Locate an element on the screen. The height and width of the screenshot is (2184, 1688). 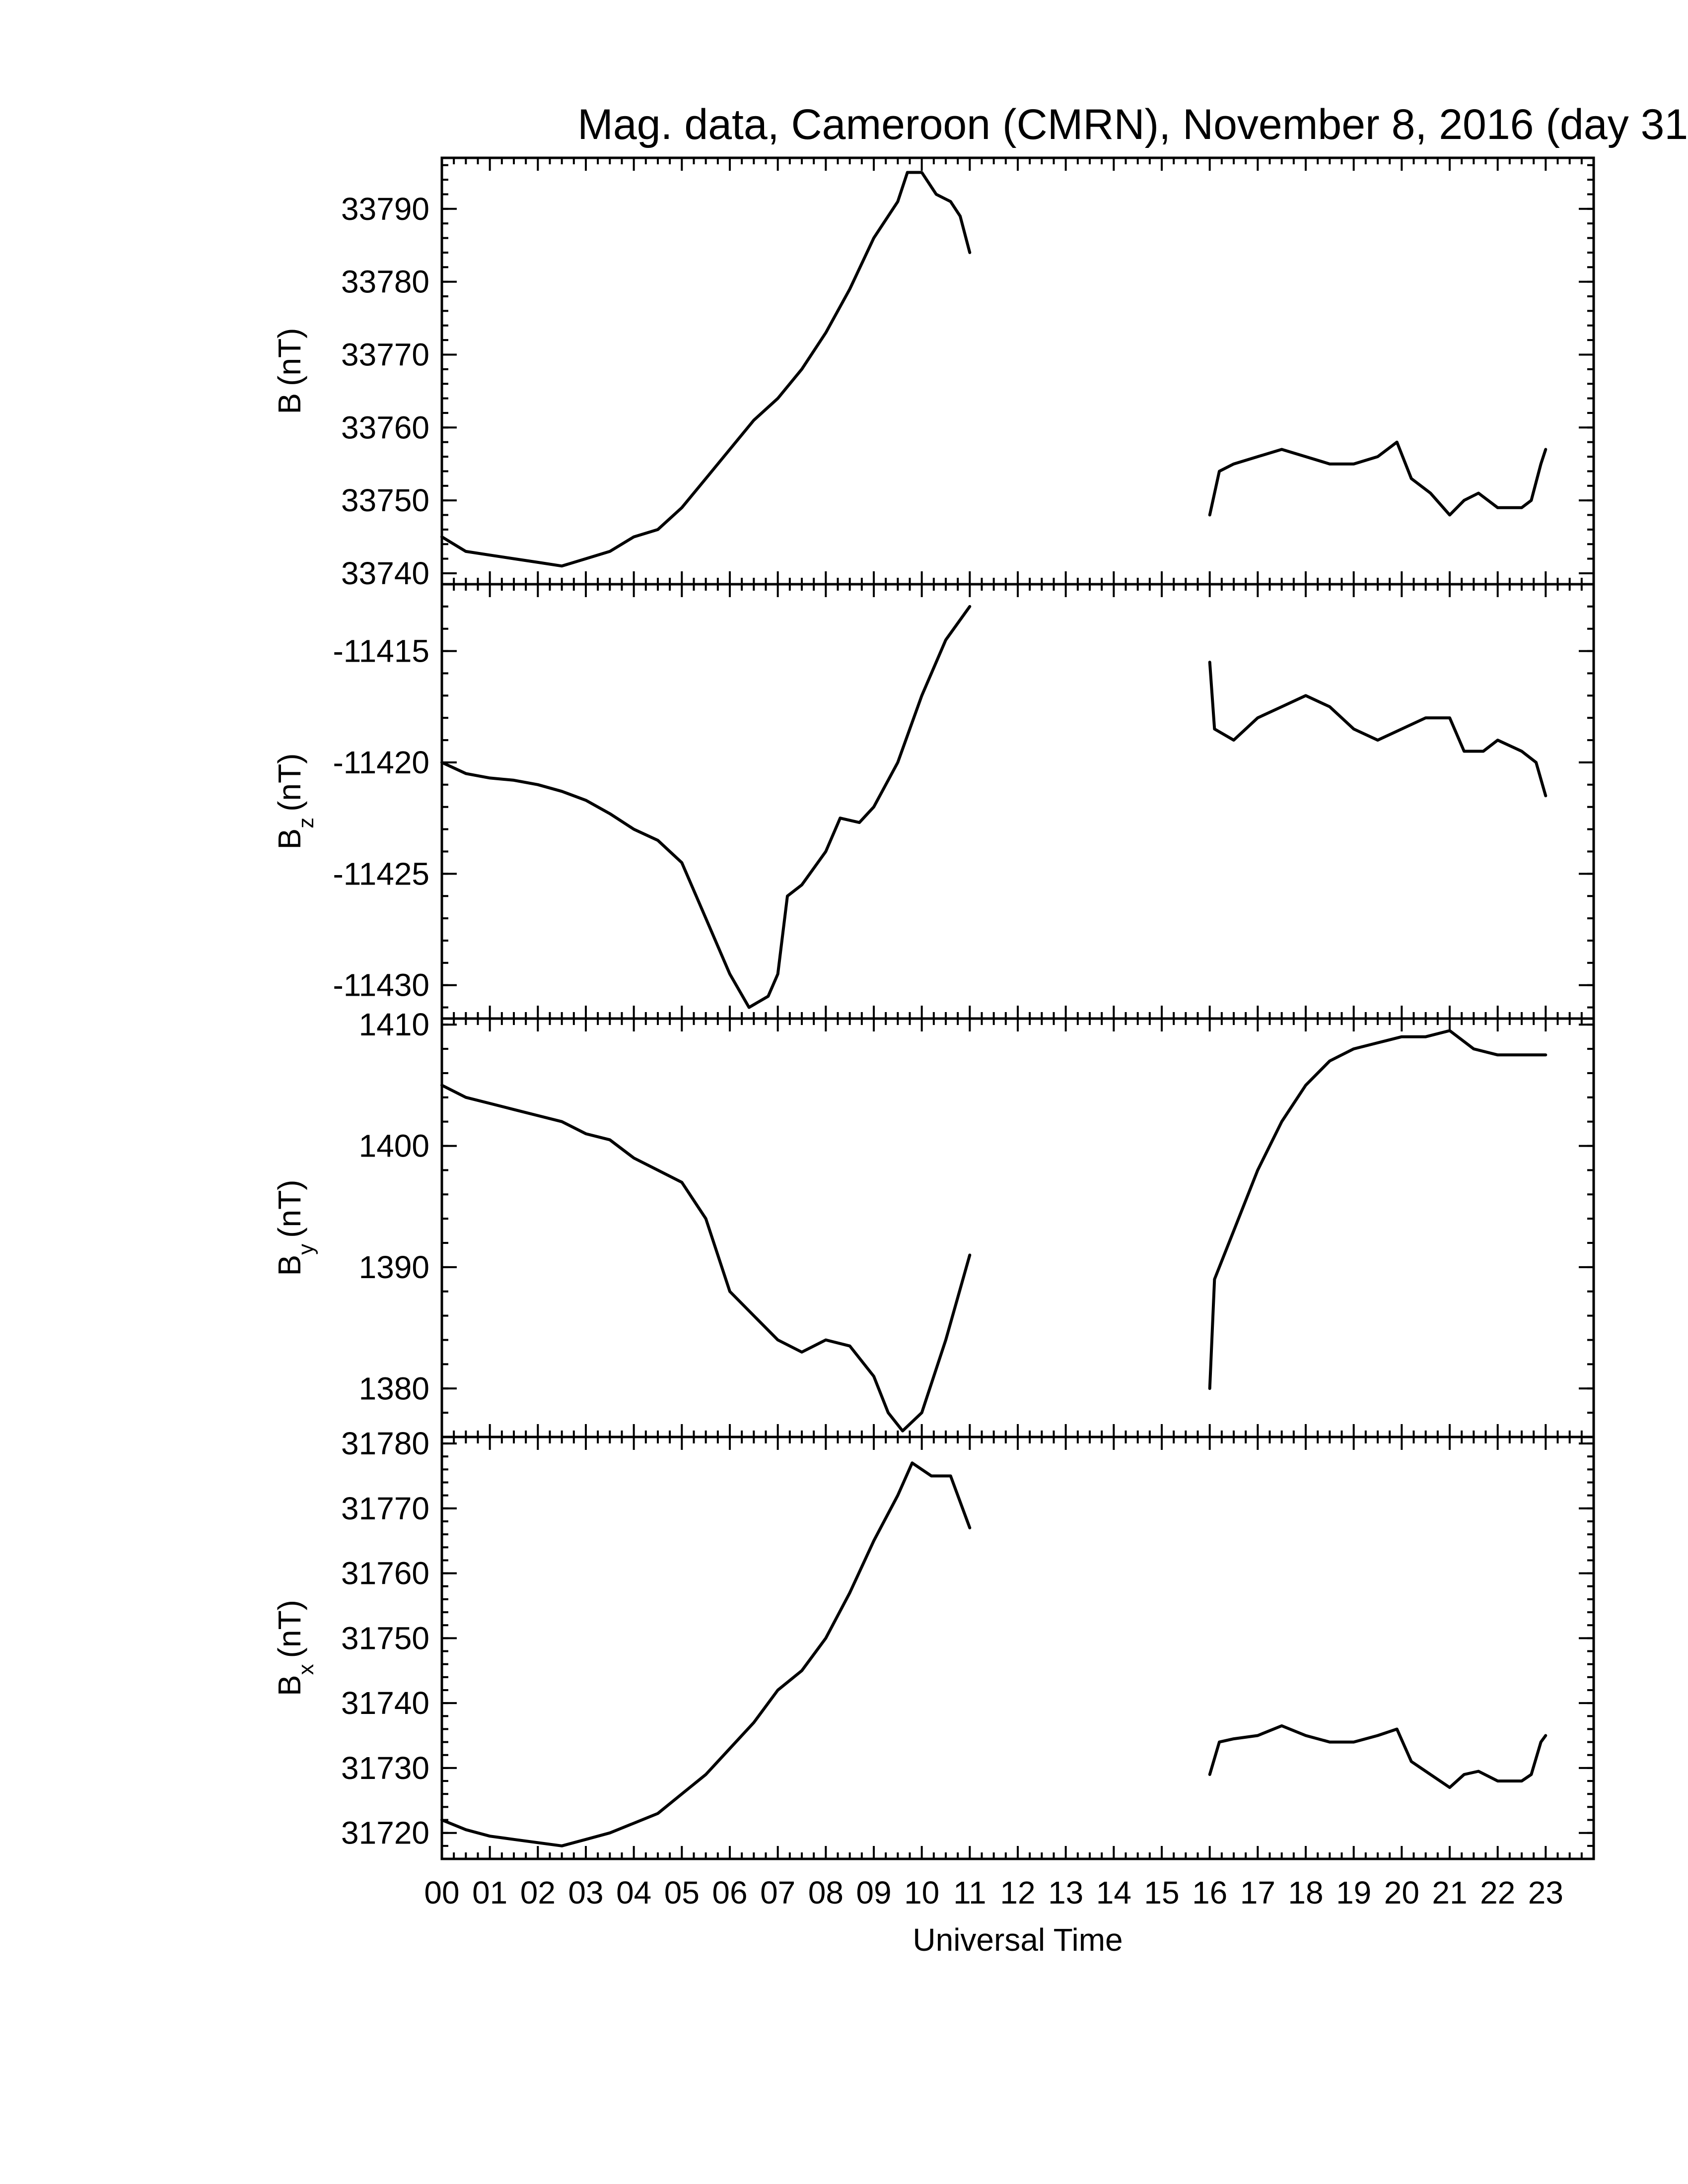
y-axis-title-Bx: Bx (nT) is located at coordinates (295, 1648).